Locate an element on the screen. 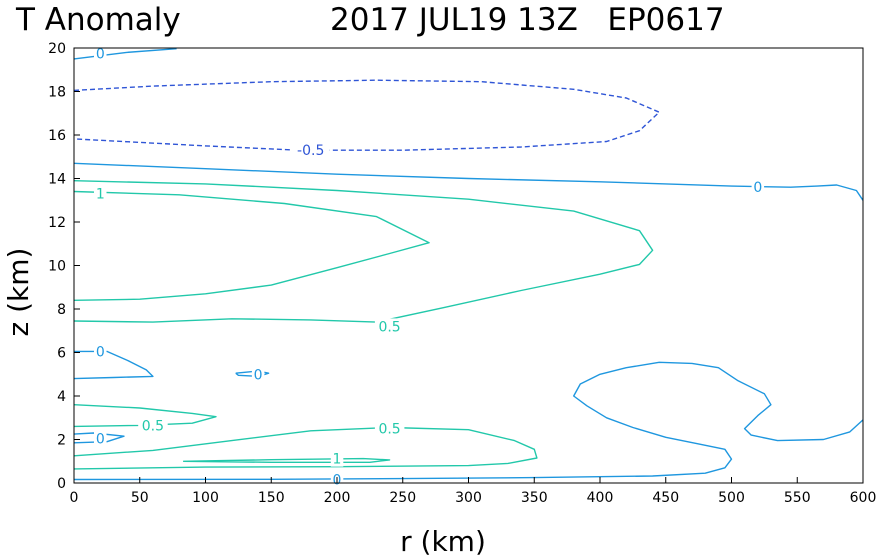 This screenshot has height=559, width=879. contour-label-9: 0.5 is located at coordinates (389, 429).